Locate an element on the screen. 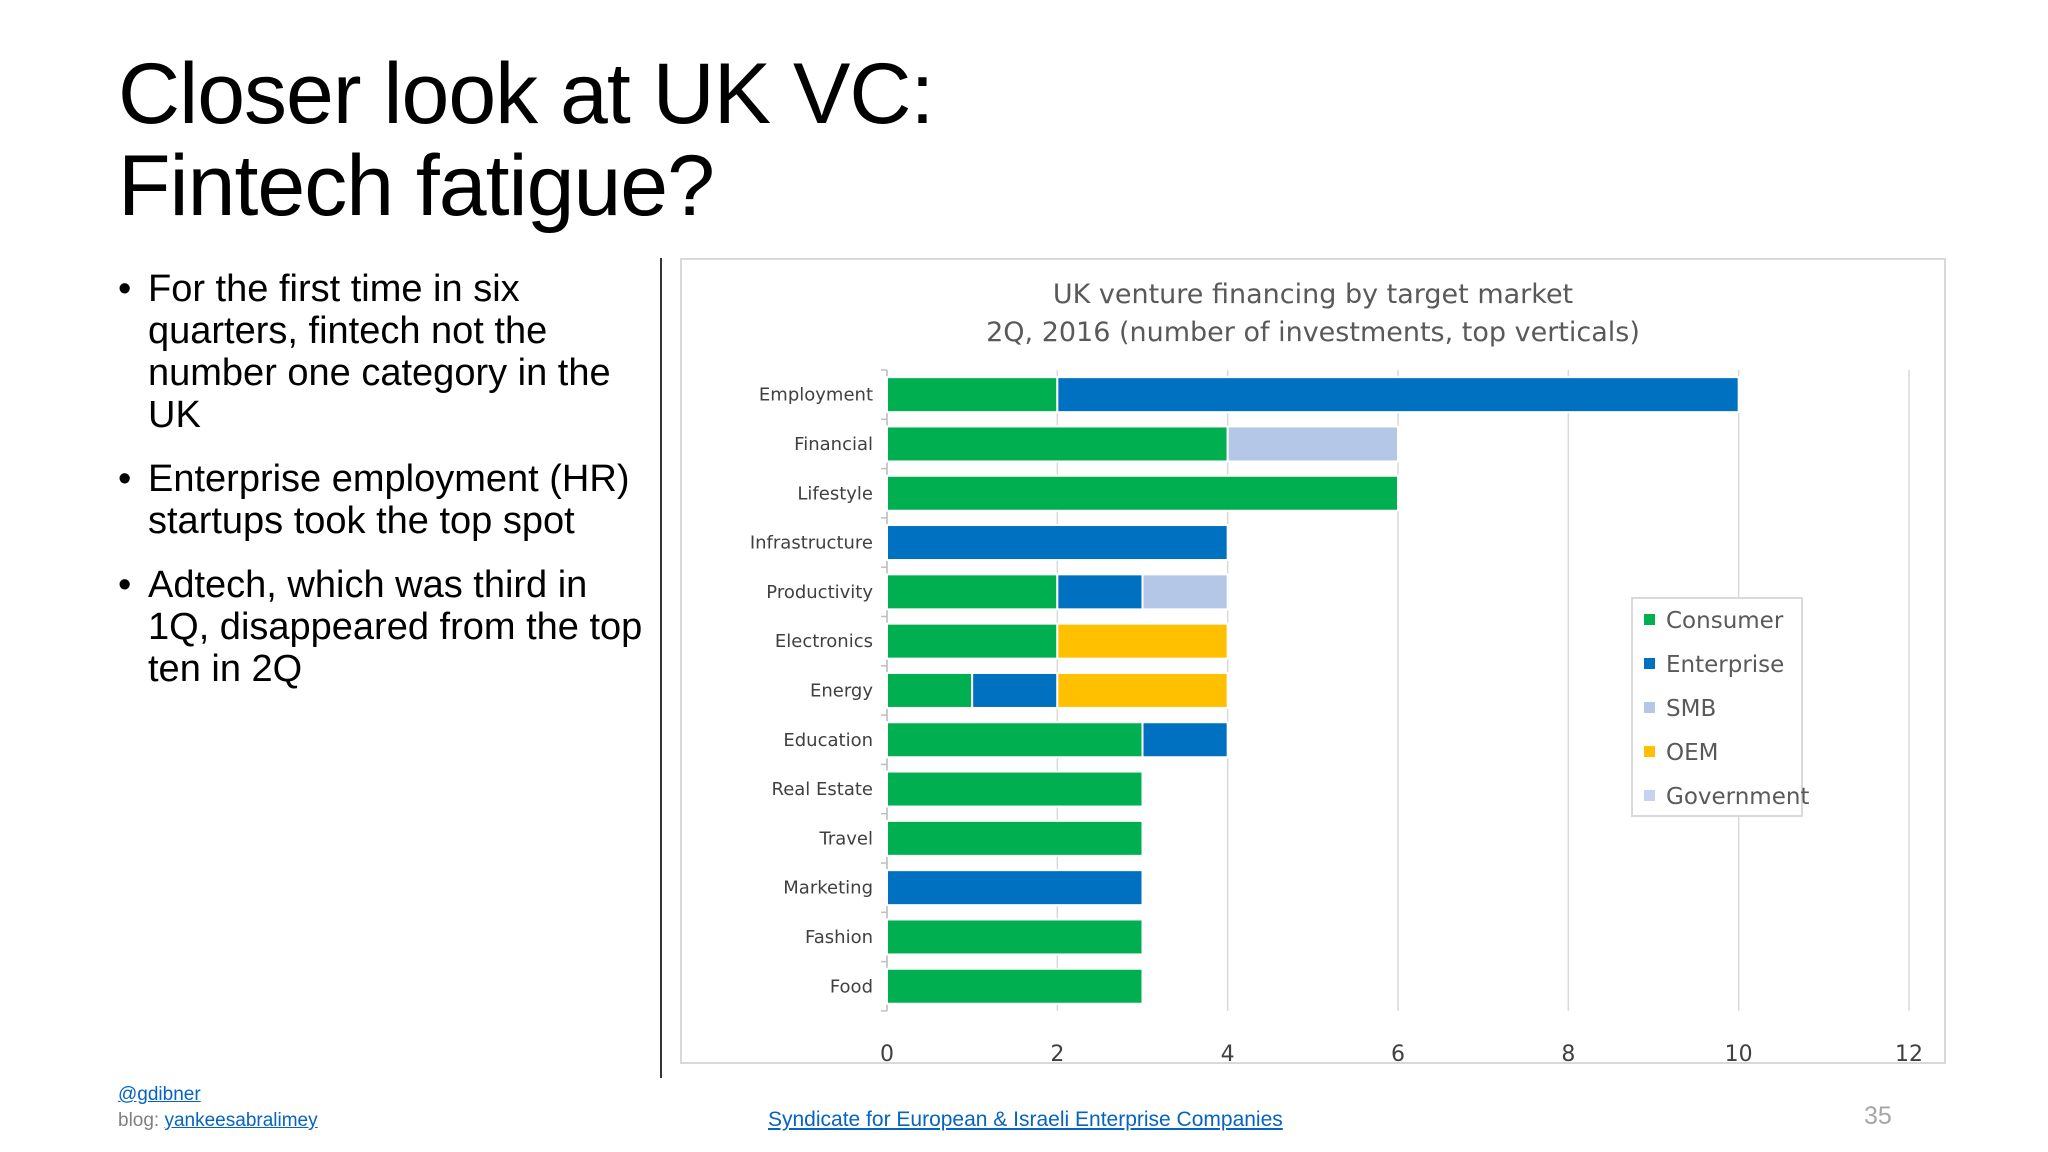  category-label: Real Estate is located at coordinates (823, 789).